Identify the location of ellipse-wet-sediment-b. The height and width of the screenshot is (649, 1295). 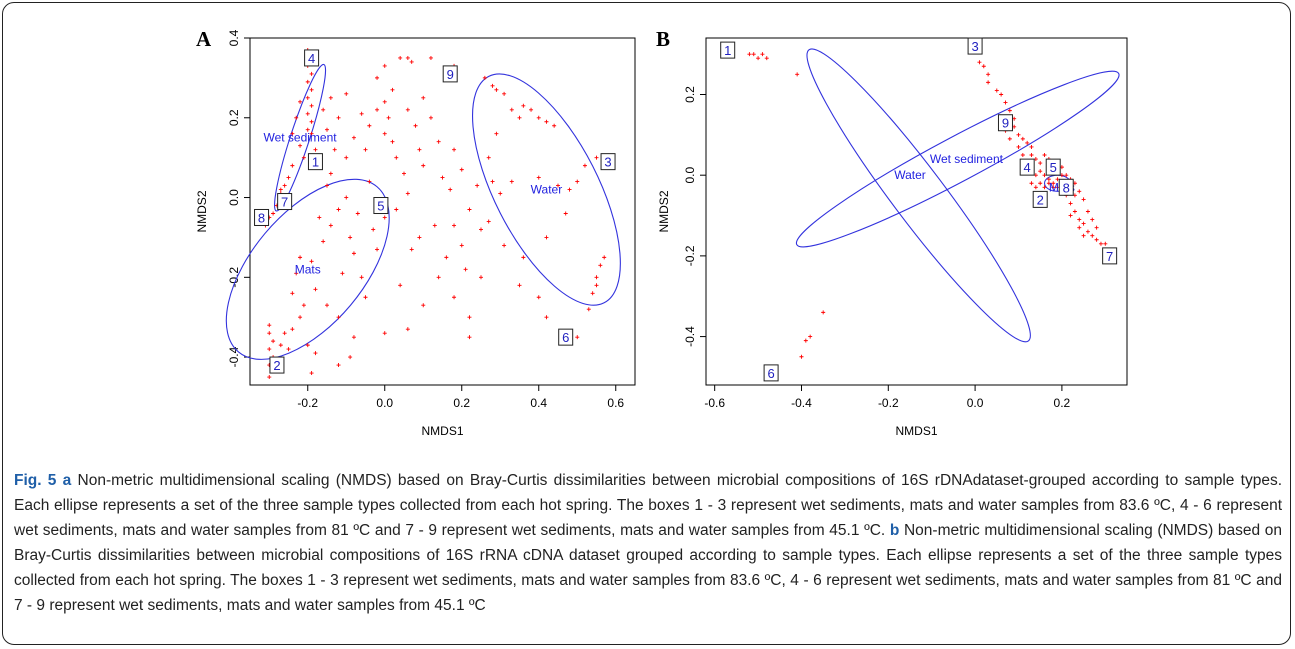
(957, 159).